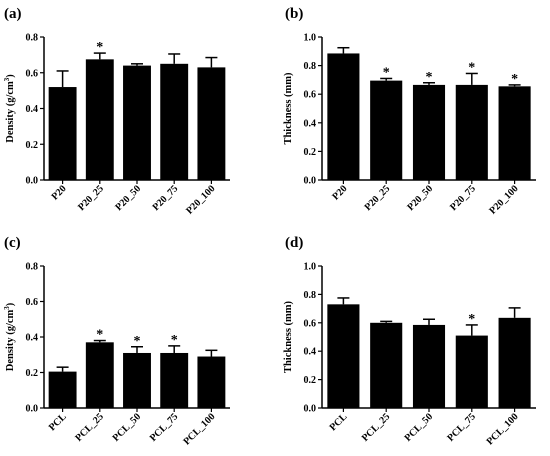  What do you see at coordinates (13, 14) in the screenshot?
I see `panel-label: (a)` at bounding box center [13, 14].